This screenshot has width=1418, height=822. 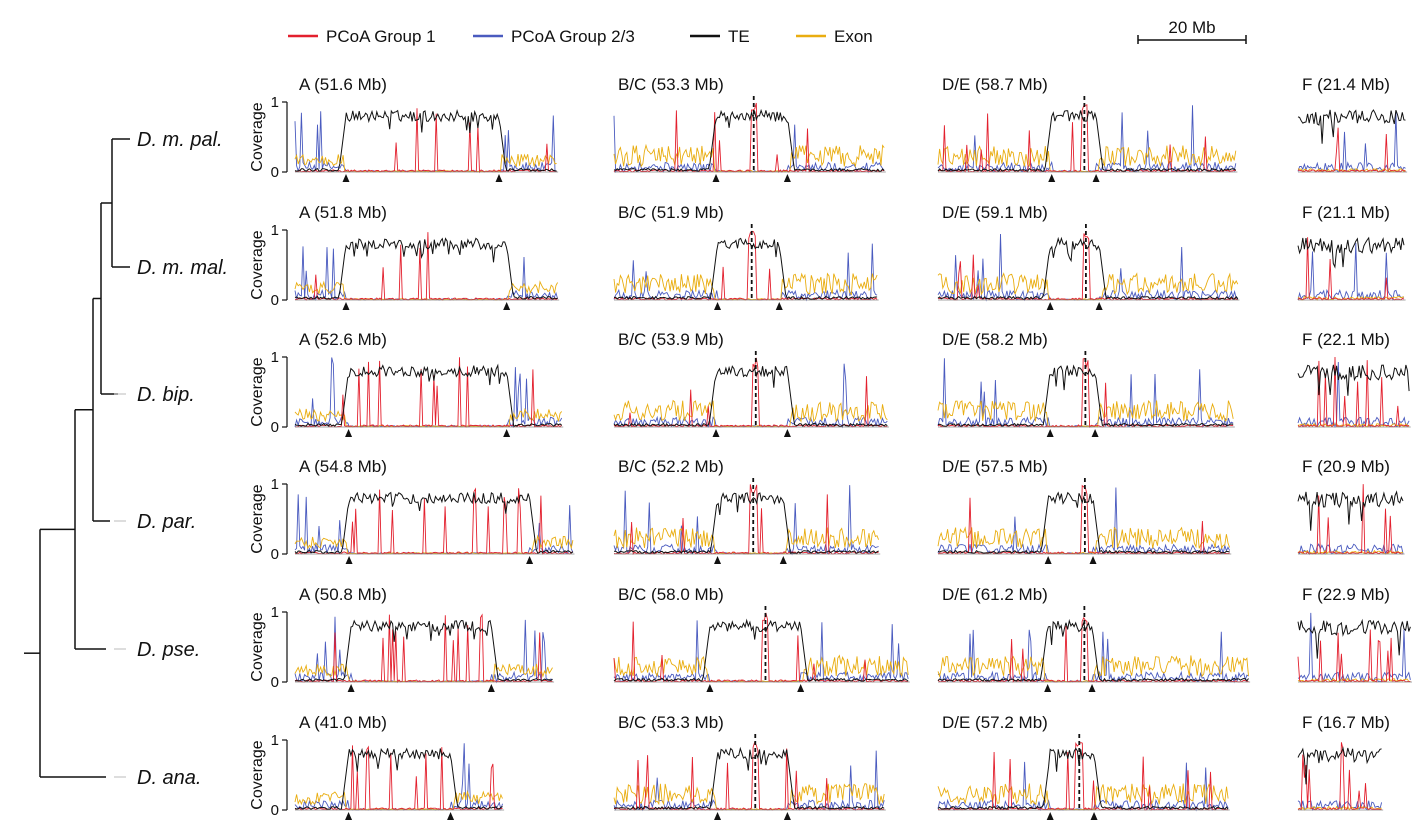 I want to click on panel-A: A (51.6 Mb), so click(x=426, y=128).